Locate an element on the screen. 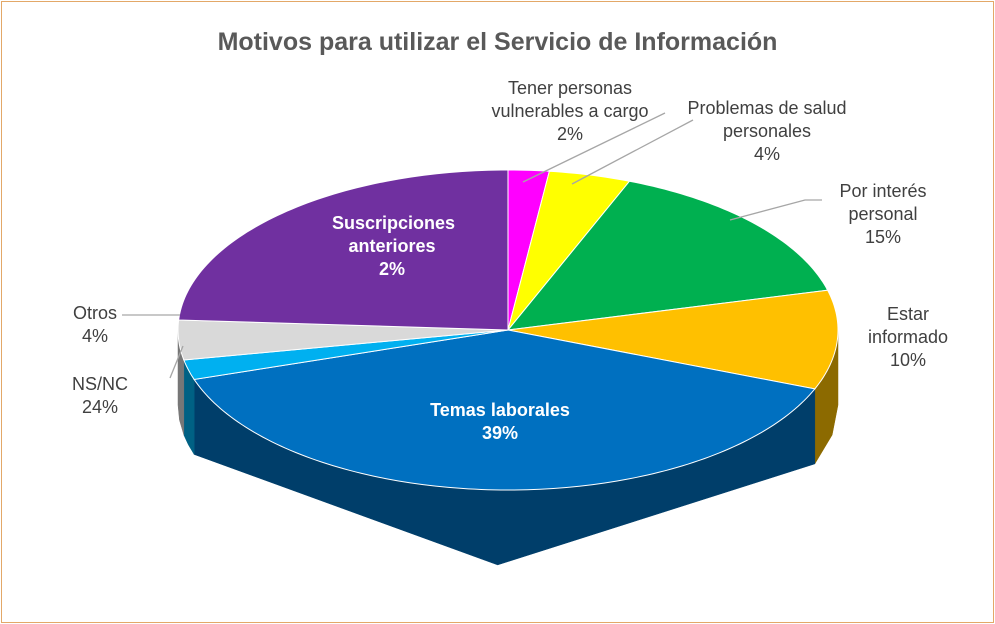  category-label: Tener personas vulnerables a cargo is located at coordinates (570, 99).